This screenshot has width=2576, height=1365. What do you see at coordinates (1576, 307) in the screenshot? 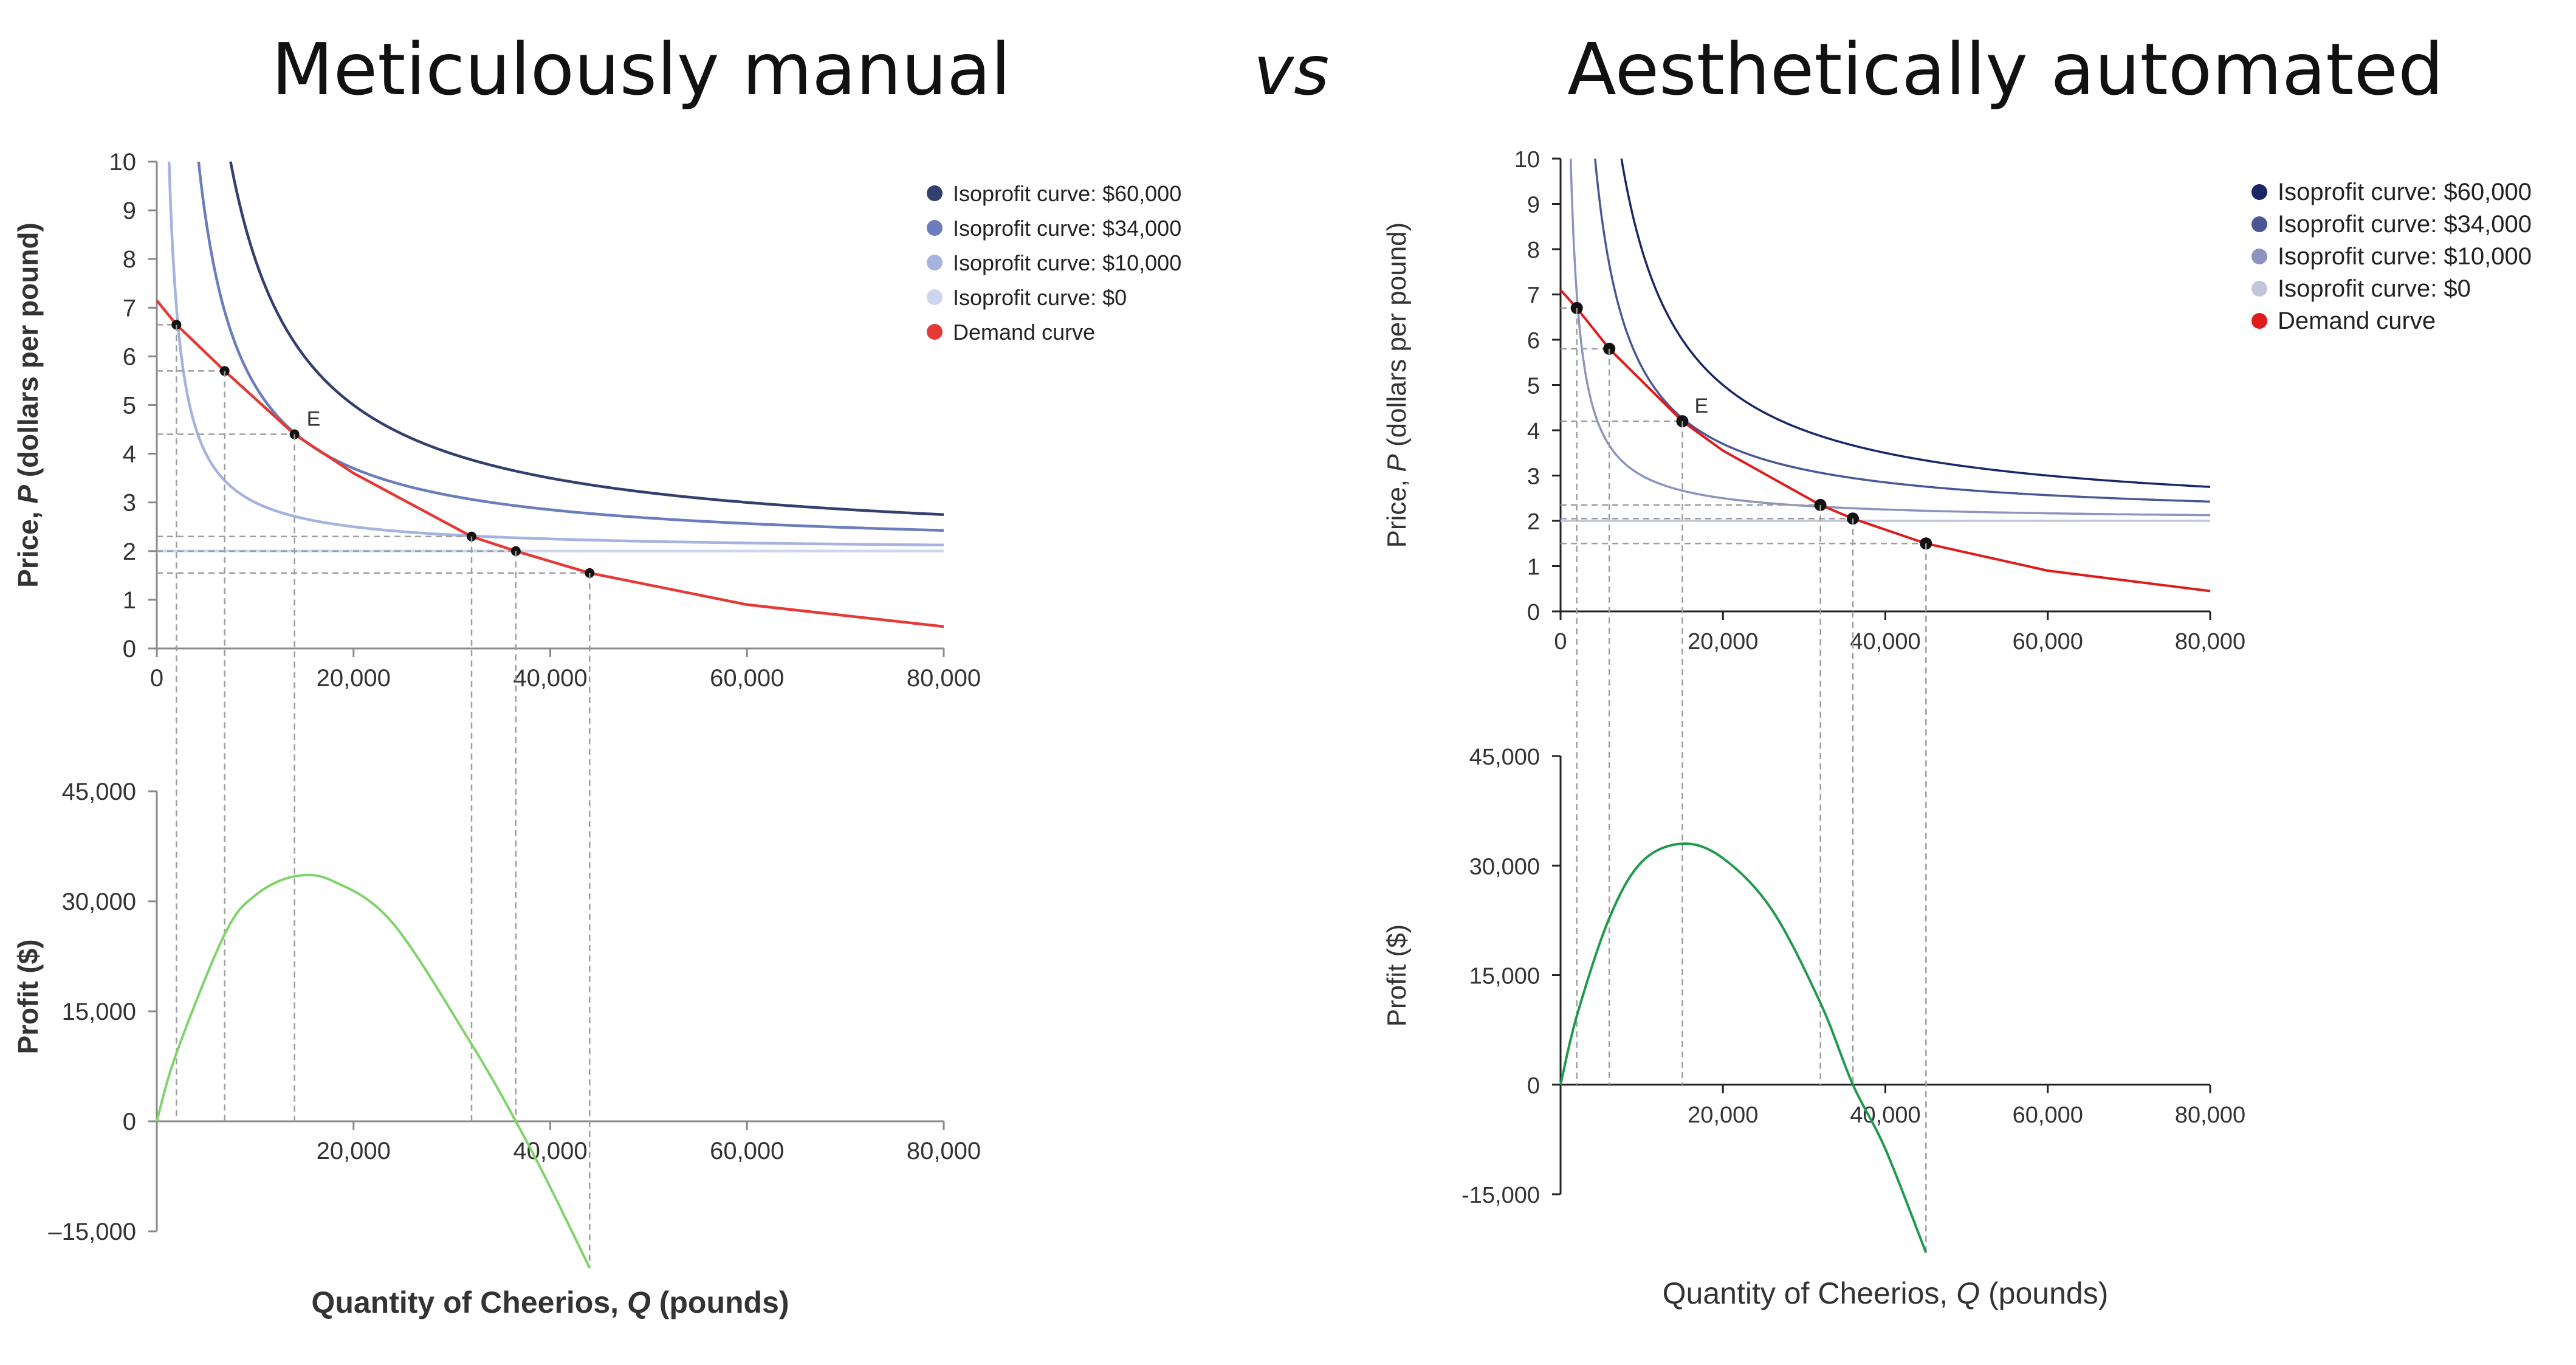
I see `equilibrium-point` at bounding box center [1576, 307].